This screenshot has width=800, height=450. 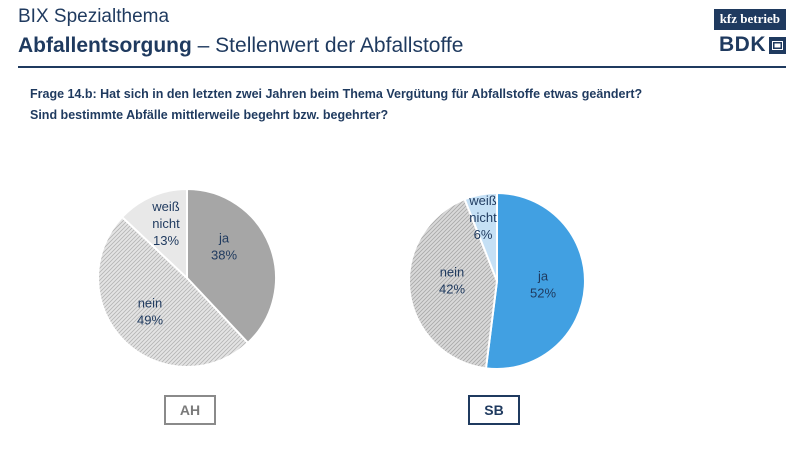 I want to click on chart-label-sb: SB, so click(x=494, y=410).